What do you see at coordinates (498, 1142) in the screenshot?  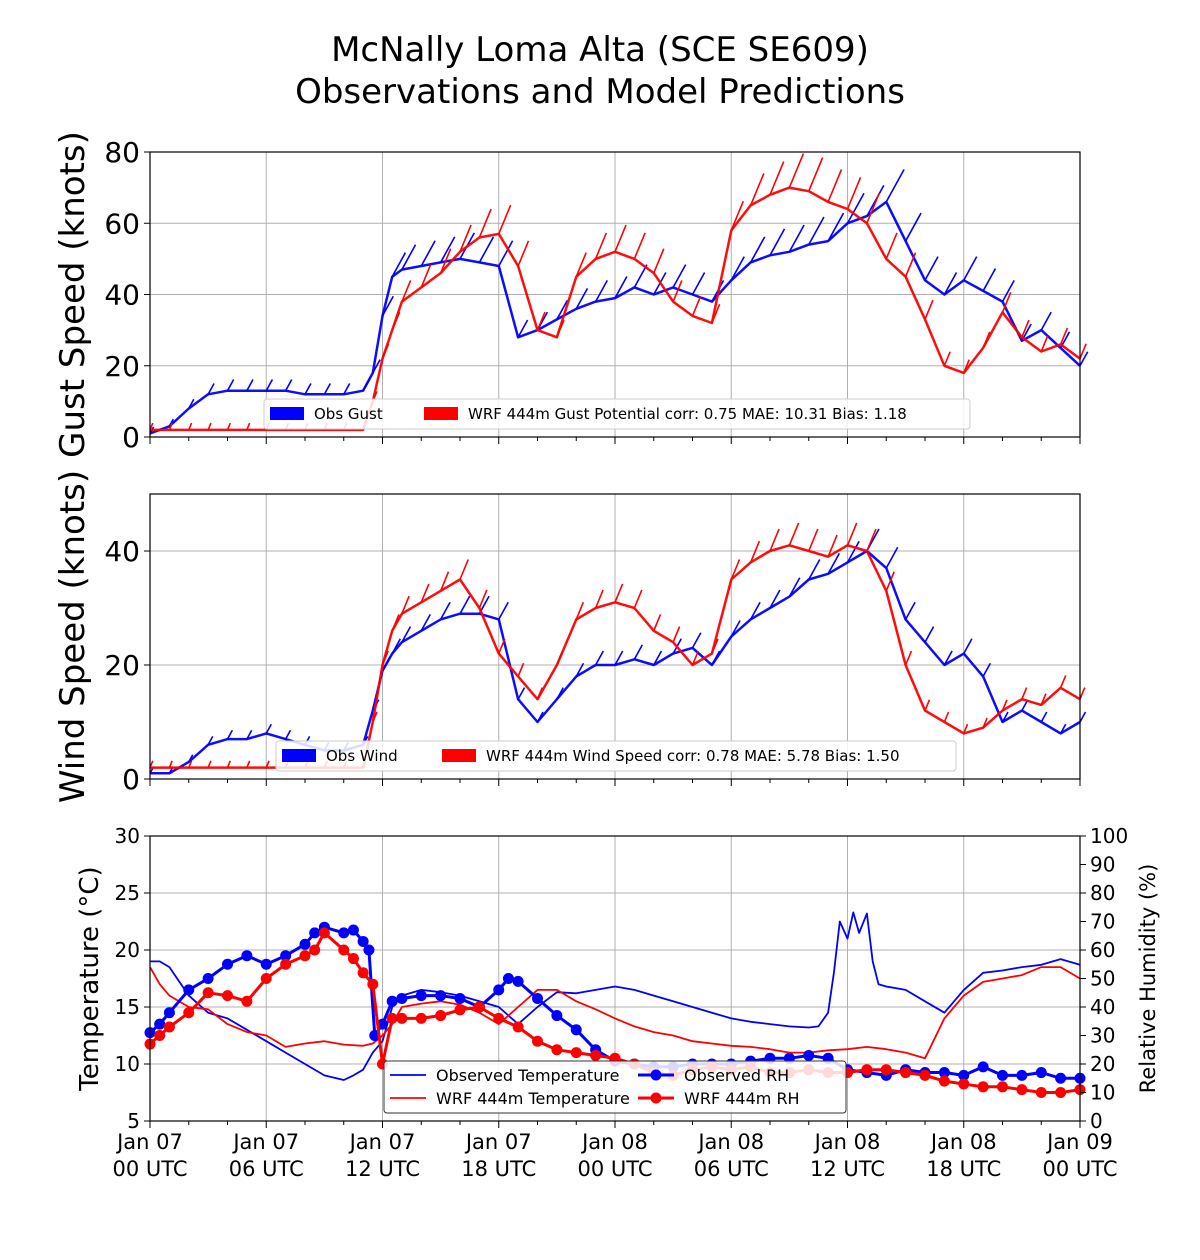 I see `x-tick-label: Jan 07` at bounding box center [498, 1142].